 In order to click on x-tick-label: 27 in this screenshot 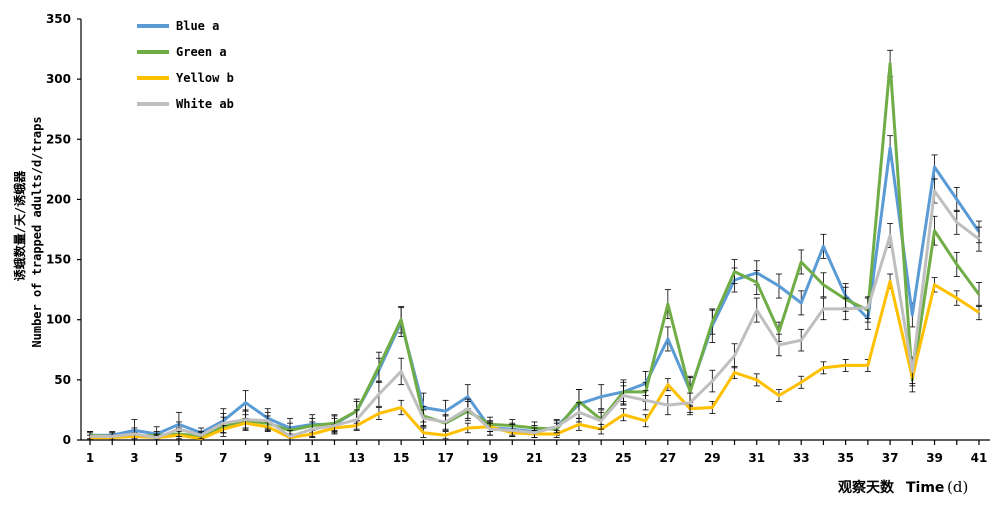, I will do `click(667, 458)`.